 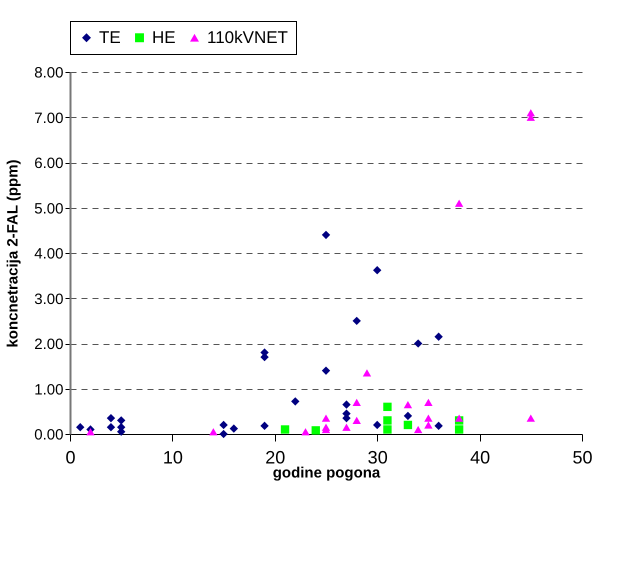 What do you see at coordinates (172, 458) in the screenshot?
I see `x-tick-label: 10` at bounding box center [172, 458].